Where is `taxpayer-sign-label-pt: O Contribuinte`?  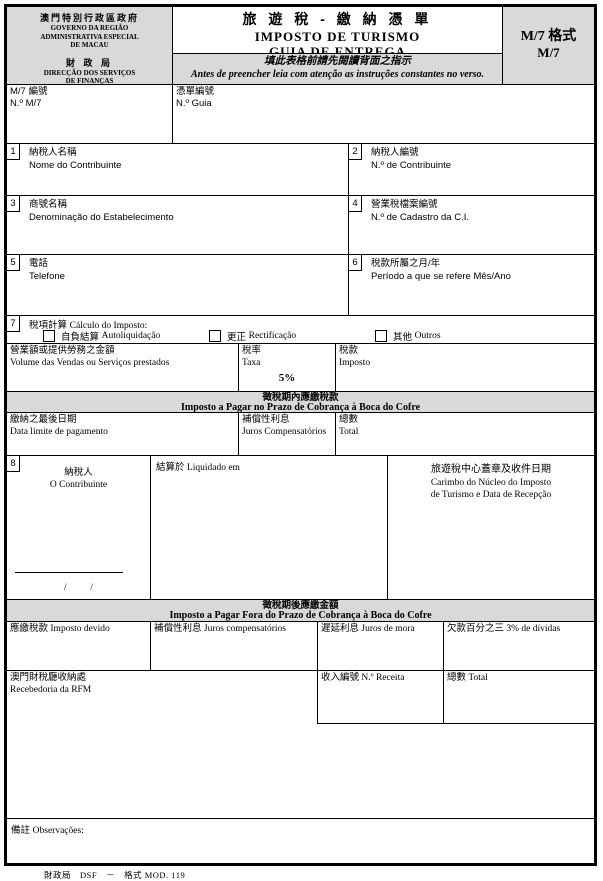
taxpayer-sign-label-pt: O Contribuinte is located at coordinates (78, 485).